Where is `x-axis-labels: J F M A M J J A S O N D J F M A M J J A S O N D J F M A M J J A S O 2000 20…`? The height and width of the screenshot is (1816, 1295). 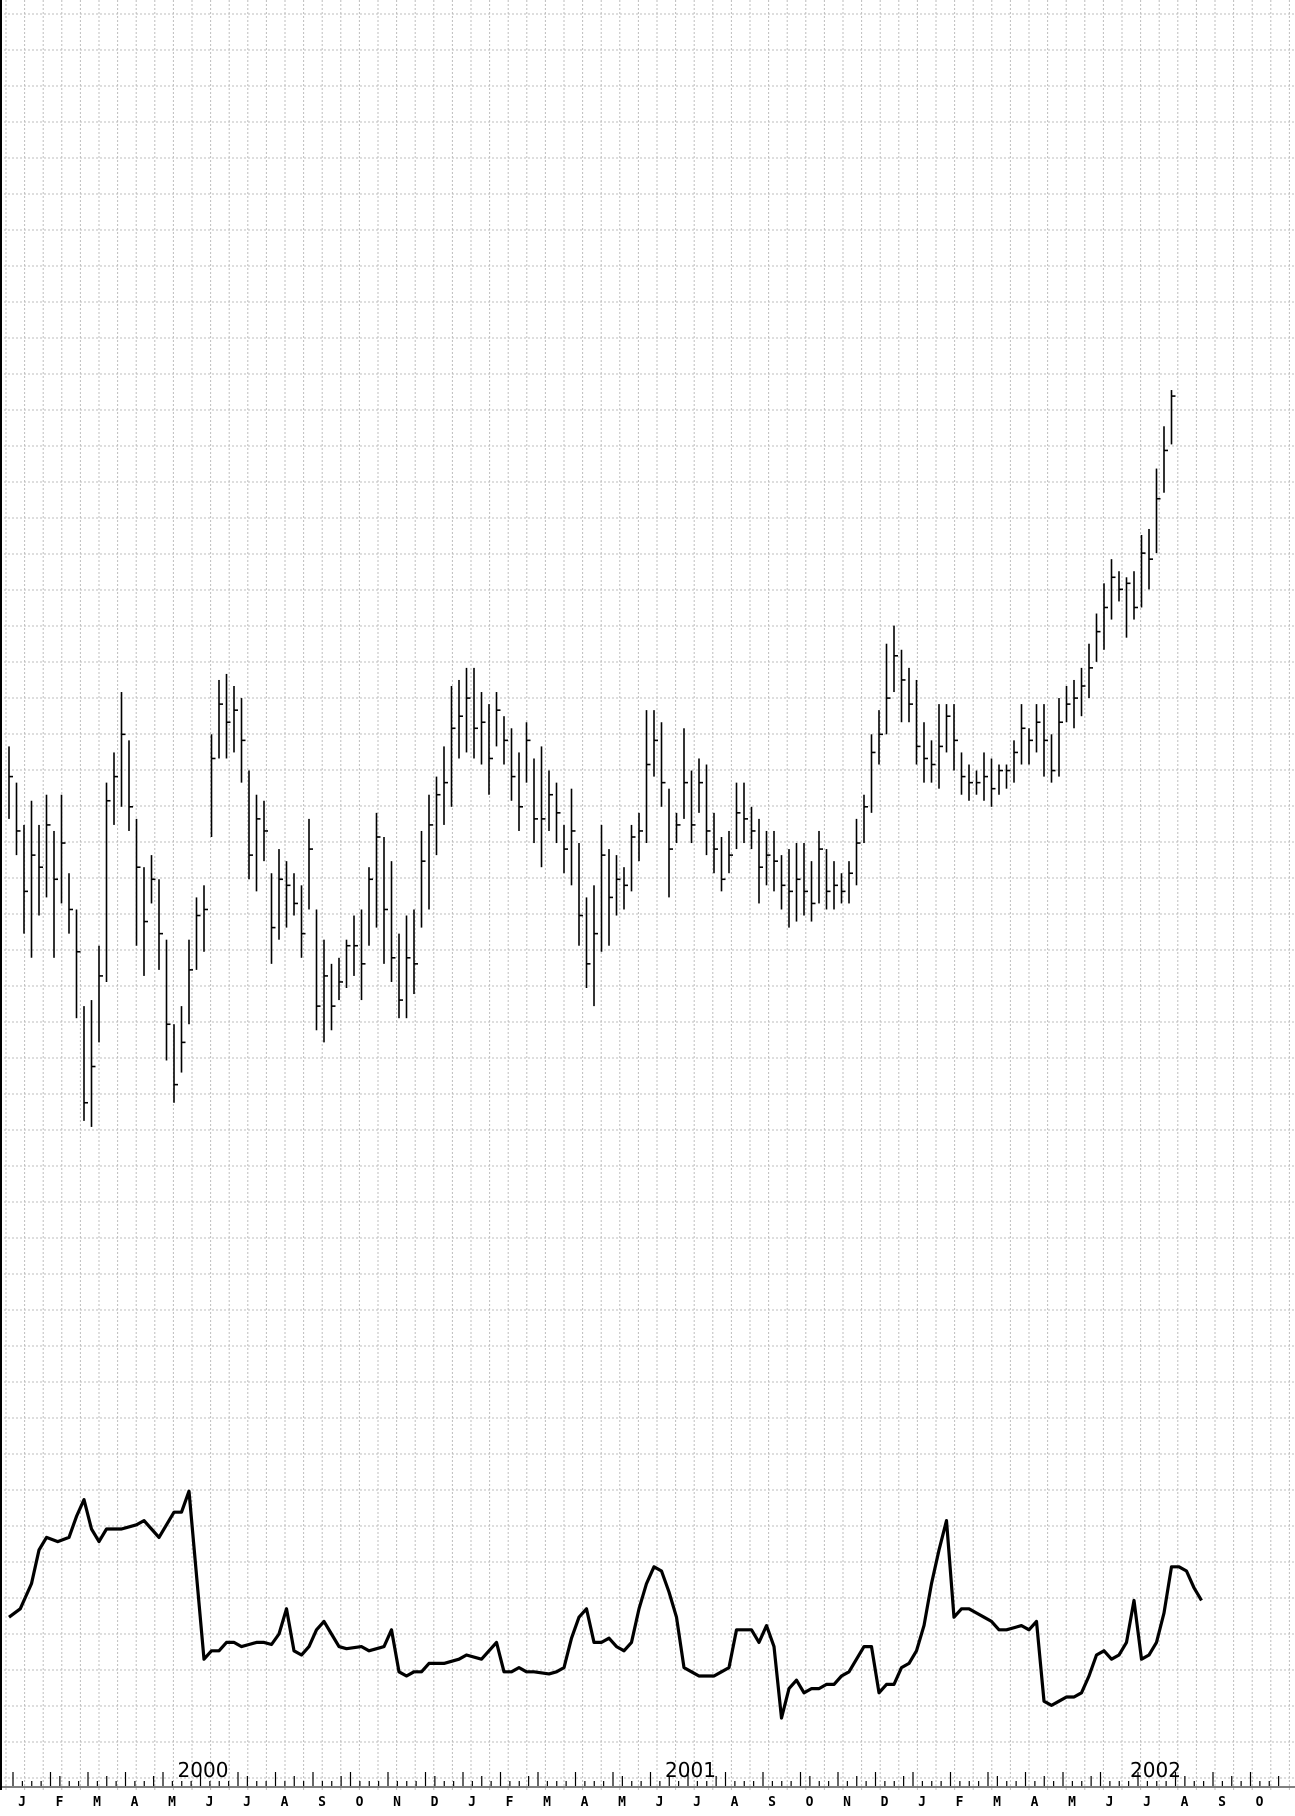
x-axis-labels: J F M A M J J A S O N D J F M A M J J A S O N D J F M A M J J A S O 2000 20… is located at coordinates (641, 1784).